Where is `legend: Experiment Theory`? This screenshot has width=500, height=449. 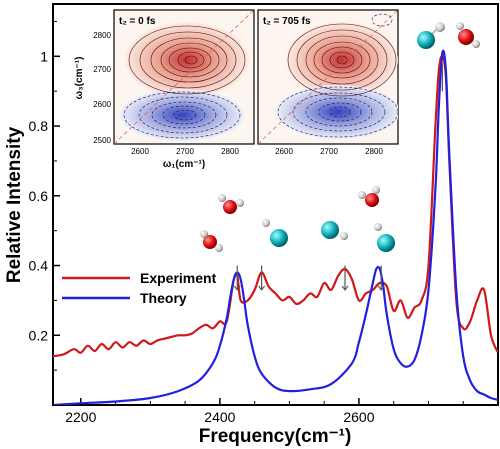
legend: Experiment Theory is located at coordinates (139, 288).